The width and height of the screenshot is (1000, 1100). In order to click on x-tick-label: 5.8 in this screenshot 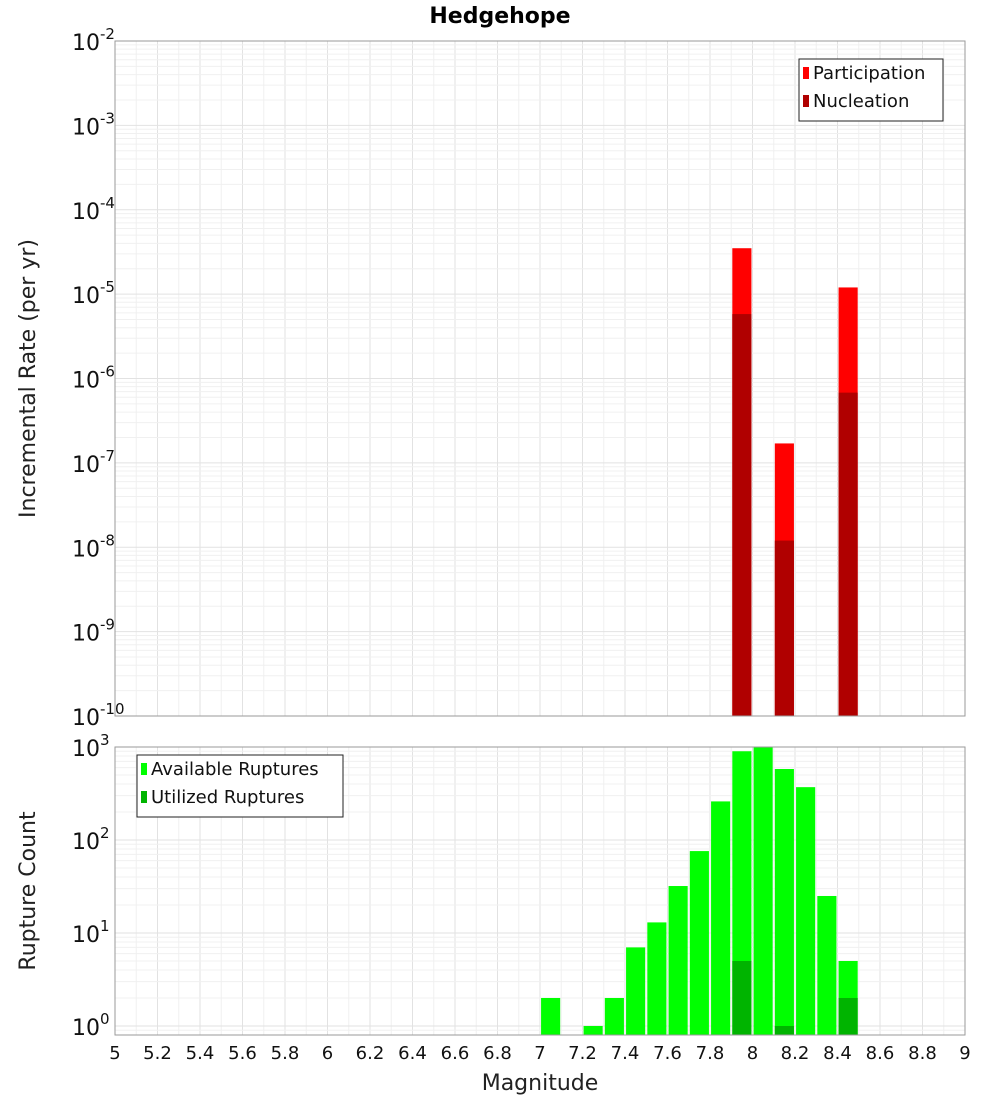, I will do `click(285, 1053)`.